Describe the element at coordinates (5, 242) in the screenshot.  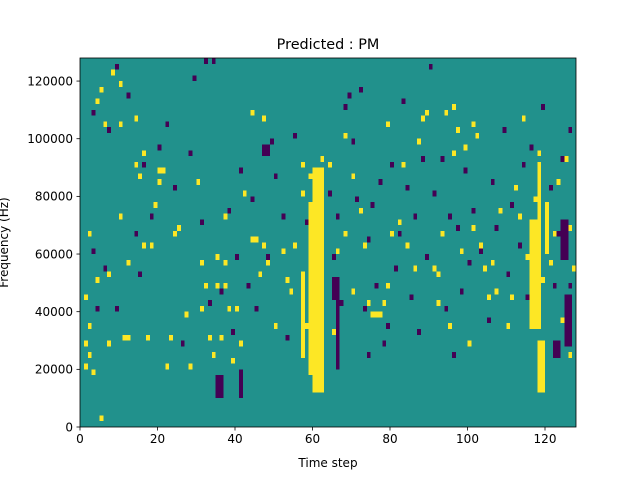
I see `y-axis-label: Frequency (Hz)` at that location.